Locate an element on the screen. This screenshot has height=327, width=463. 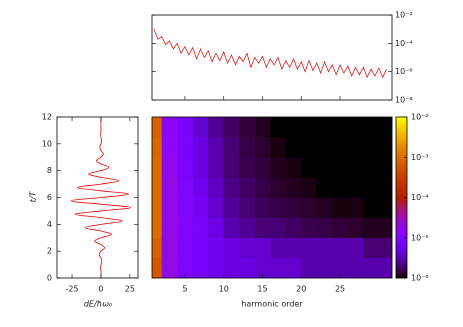
y-tick-label: 10⁻² is located at coordinates (404, 15).